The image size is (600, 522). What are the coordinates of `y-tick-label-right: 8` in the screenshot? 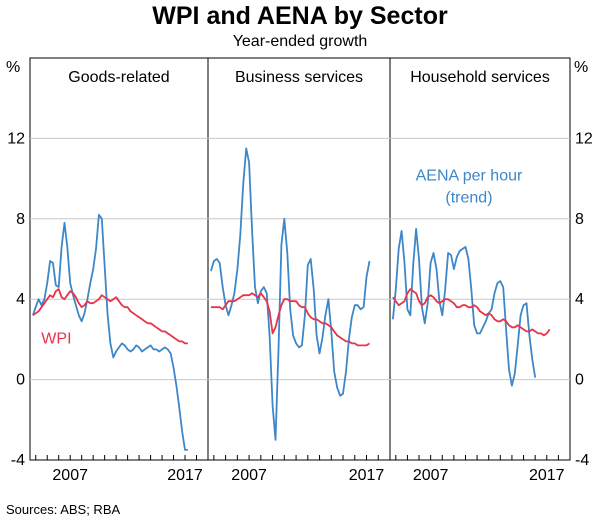 It's located at (579, 219).